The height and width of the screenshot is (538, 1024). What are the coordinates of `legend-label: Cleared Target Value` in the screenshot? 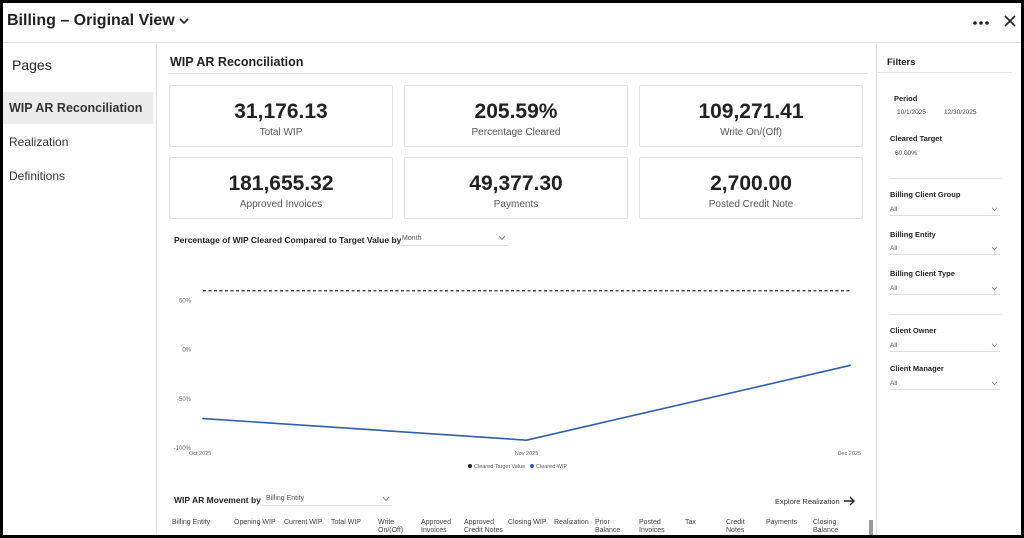 It's located at (499, 467).